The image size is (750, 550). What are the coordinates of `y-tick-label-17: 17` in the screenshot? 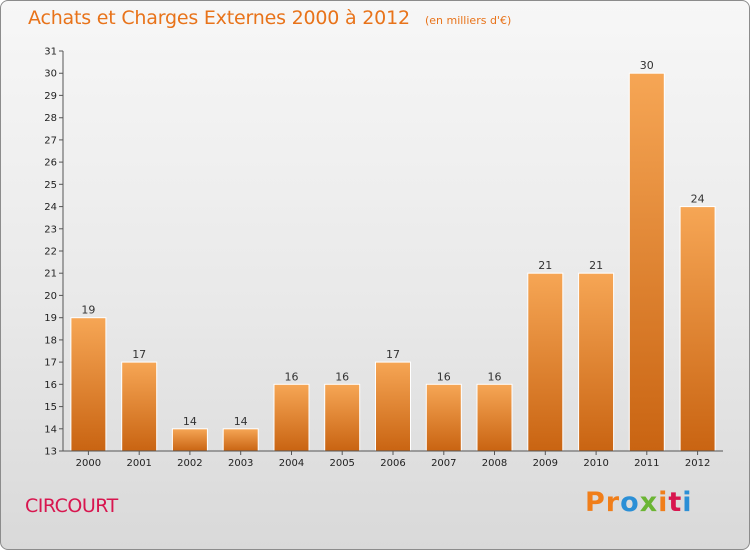 It's located at (50, 363).